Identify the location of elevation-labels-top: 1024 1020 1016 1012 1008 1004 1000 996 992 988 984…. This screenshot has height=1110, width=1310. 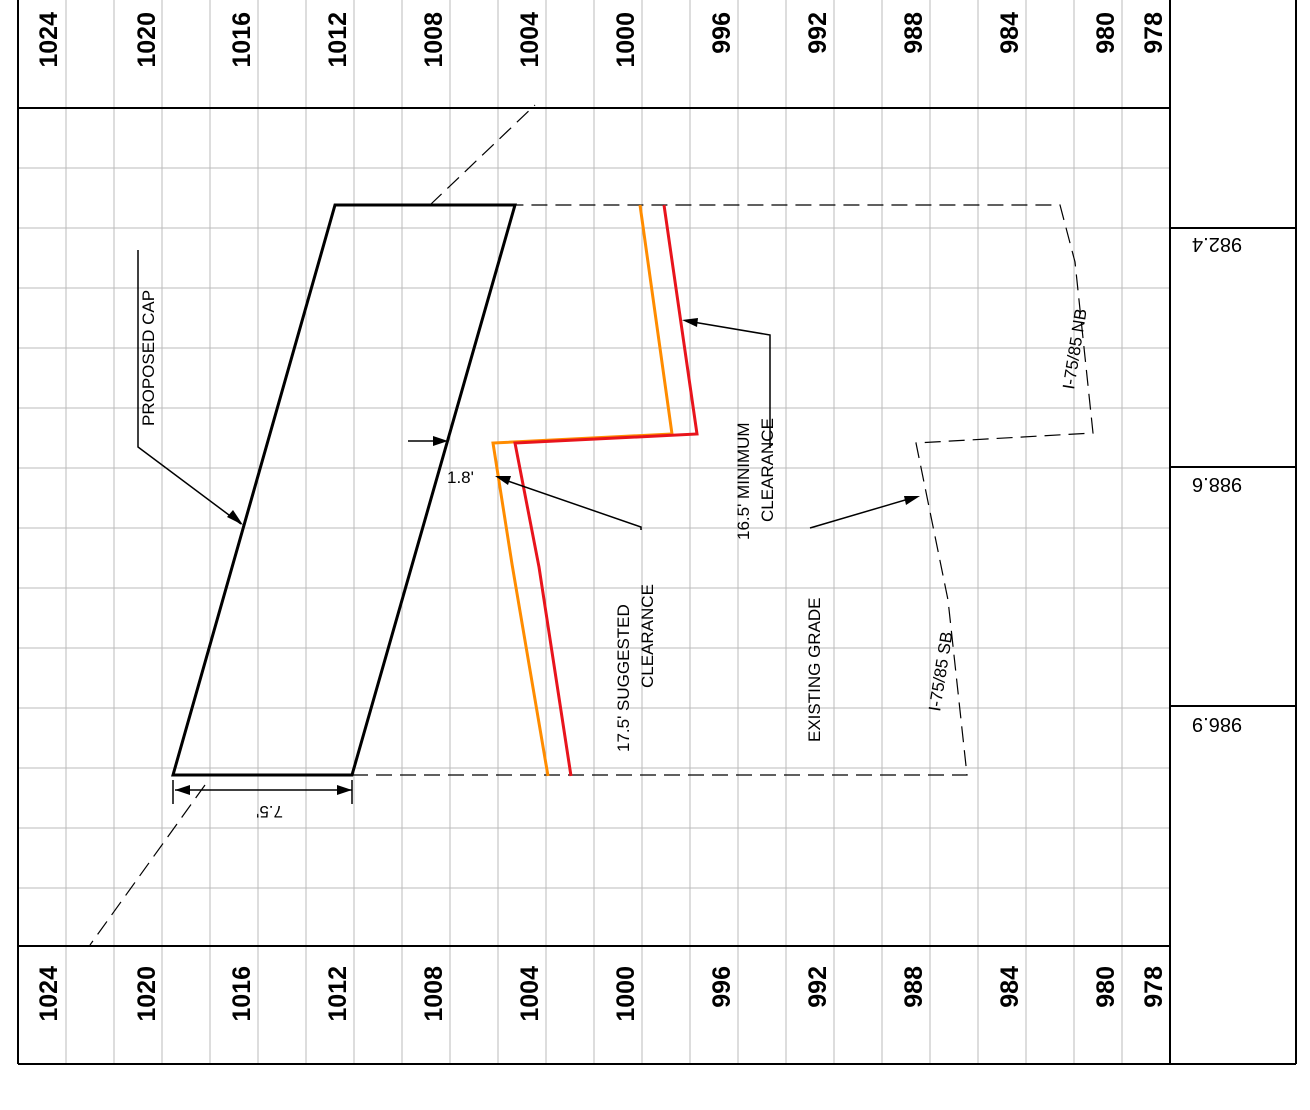
(601, 40).